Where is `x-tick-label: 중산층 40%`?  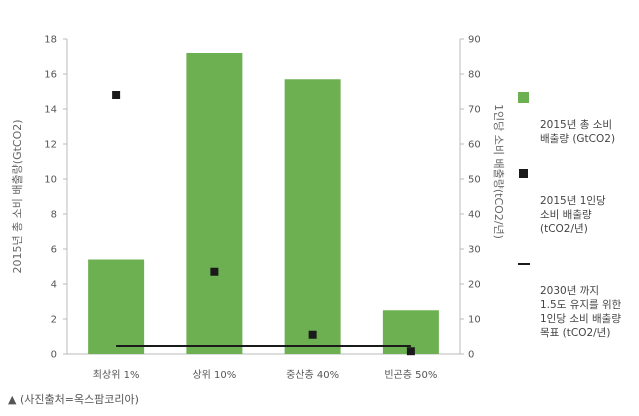 x-tick-label: 중산층 40% is located at coordinates (312, 375).